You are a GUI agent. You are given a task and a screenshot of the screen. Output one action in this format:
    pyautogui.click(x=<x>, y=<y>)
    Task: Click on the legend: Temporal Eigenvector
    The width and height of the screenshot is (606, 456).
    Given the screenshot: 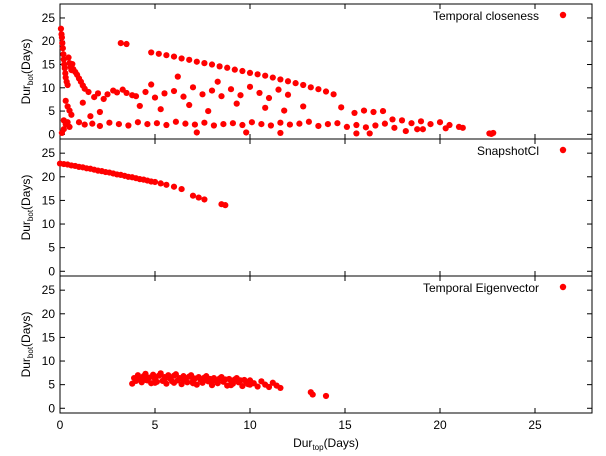 What is the action you would take?
    pyautogui.click(x=495, y=288)
    